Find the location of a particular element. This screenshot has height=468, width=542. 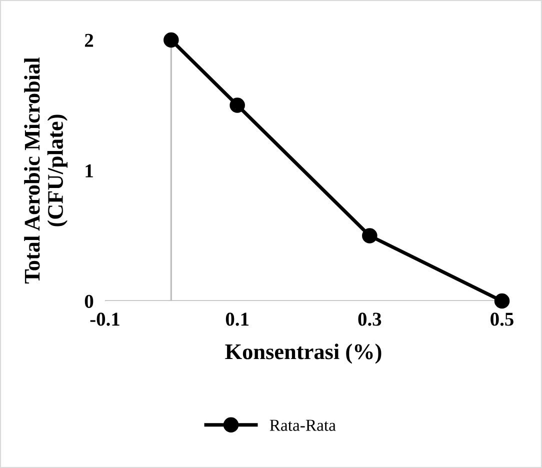

y-tick-label: 0 is located at coordinates (89, 301).